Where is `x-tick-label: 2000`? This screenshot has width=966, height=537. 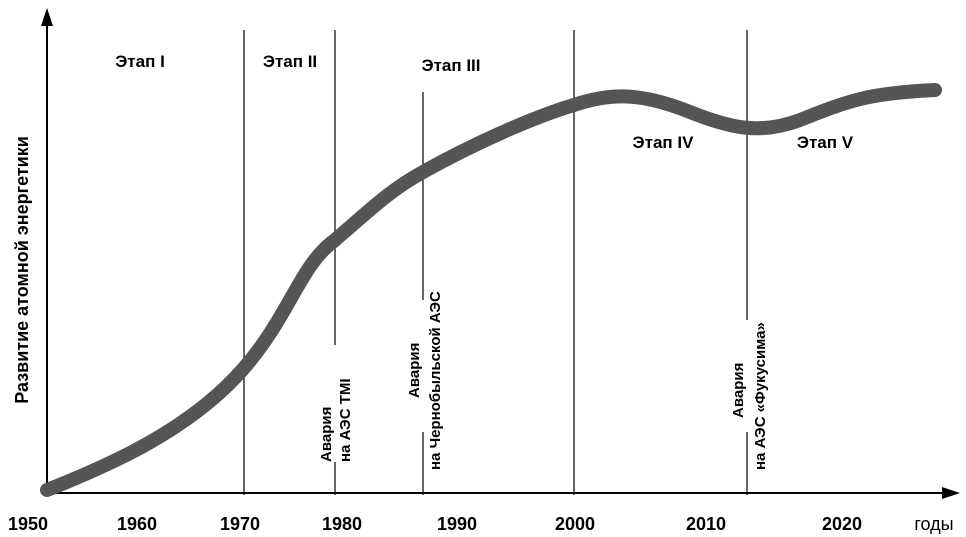
x-tick-label: 2000 is located at coordinates (575, 524).